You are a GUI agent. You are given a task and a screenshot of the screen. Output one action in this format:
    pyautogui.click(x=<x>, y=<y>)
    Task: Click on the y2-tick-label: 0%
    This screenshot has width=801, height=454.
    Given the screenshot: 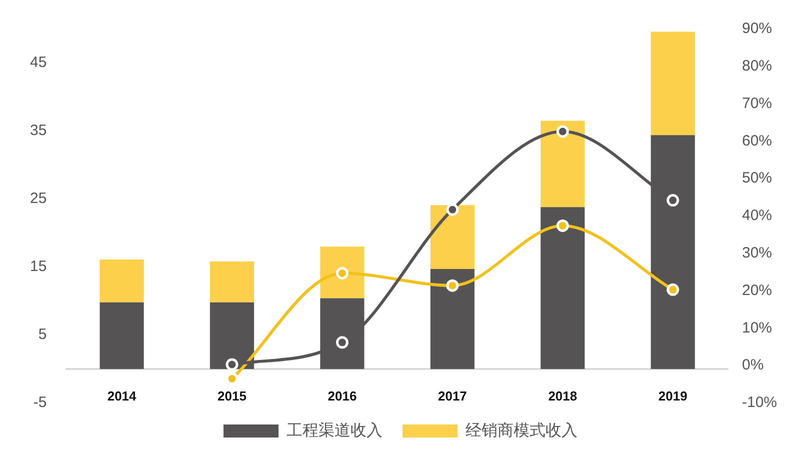 What is the action you would take?
    pyautogui.click(x=753, y=365)
    